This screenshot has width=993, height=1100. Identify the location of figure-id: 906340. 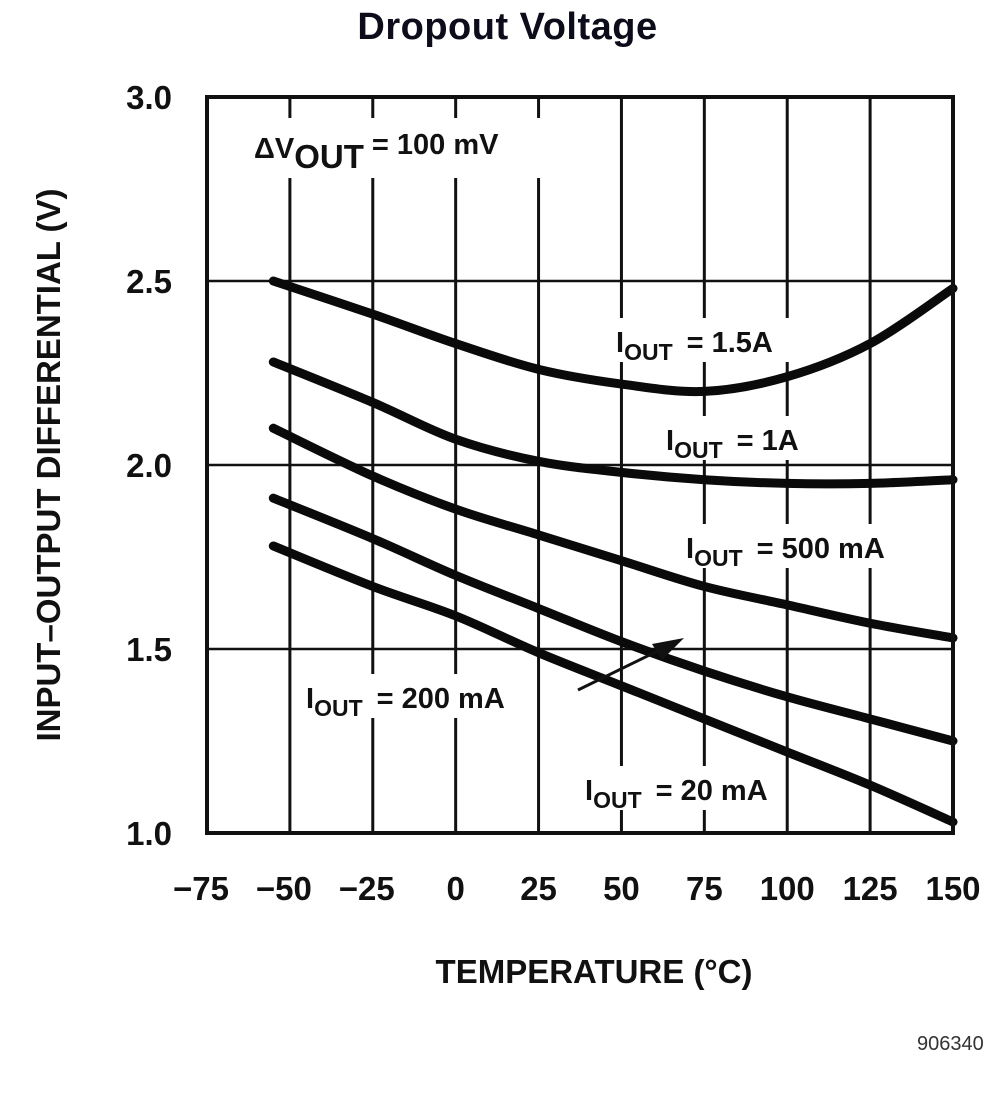
(950, 1044).